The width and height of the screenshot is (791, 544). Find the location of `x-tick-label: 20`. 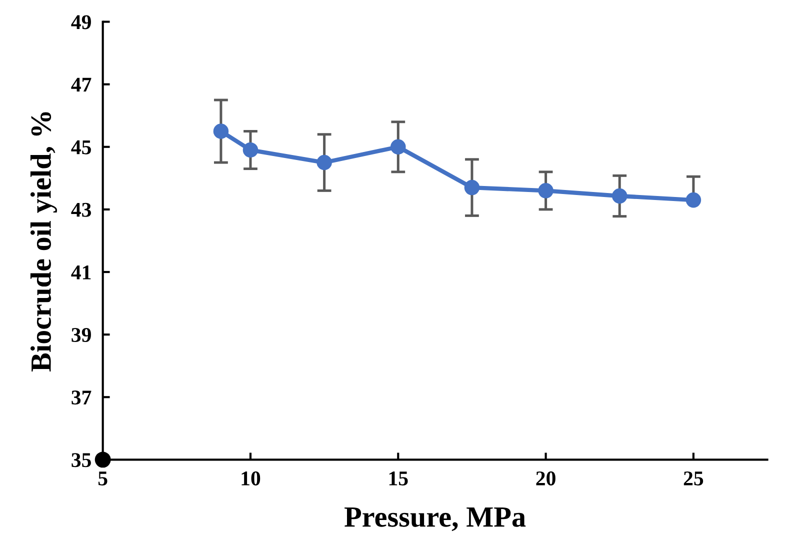

x-tick-label: 20 is located at coordinates (546, 478).